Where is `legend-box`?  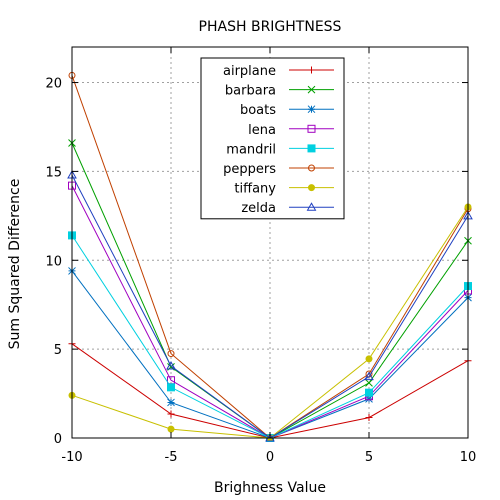
legend-box is located at coordinates (272, 138).